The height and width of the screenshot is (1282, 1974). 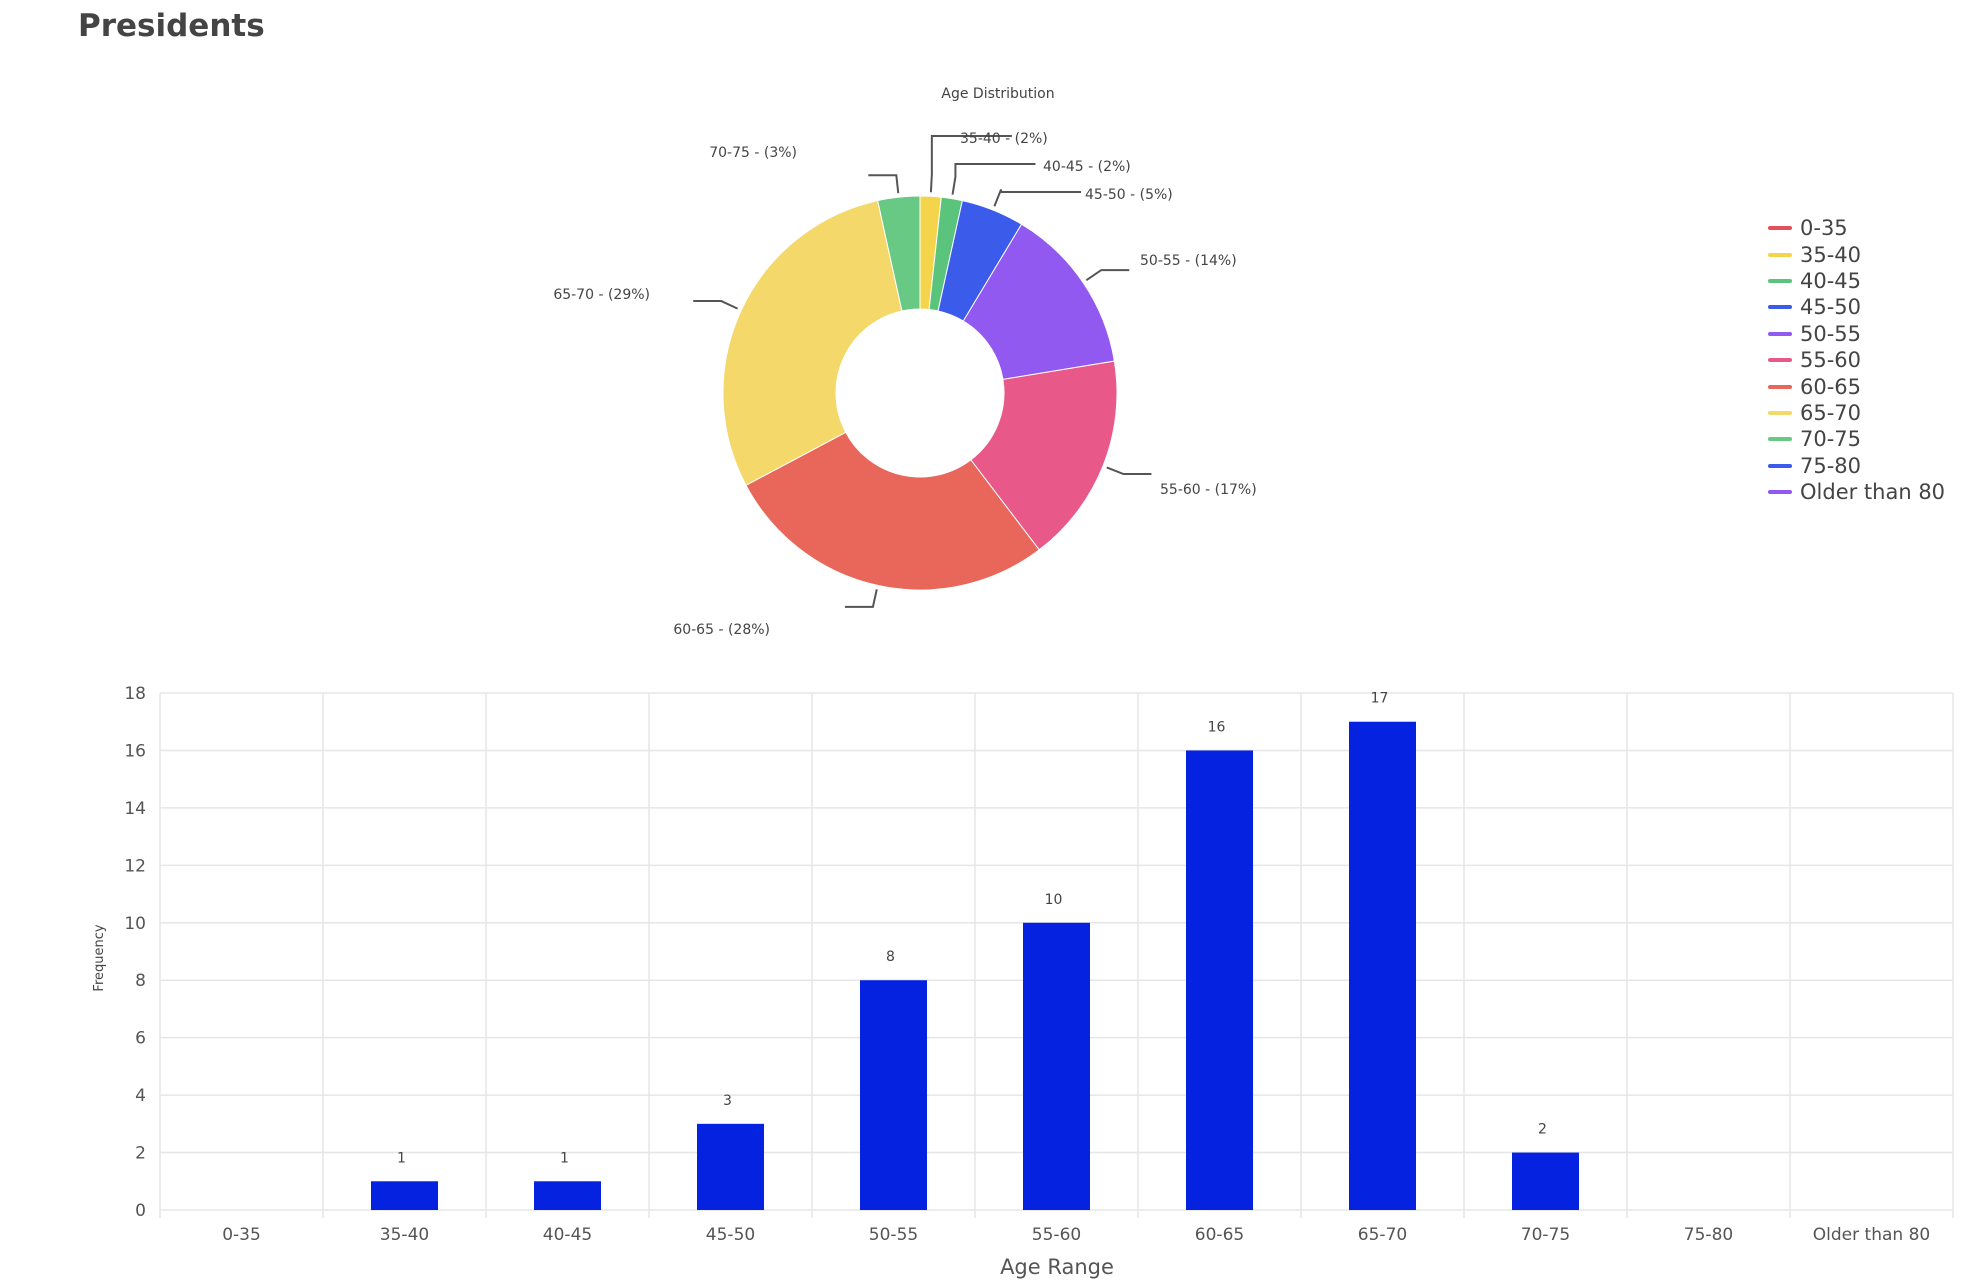 I want to click on legend-item: 35-40, so click(x=1856, y=254).